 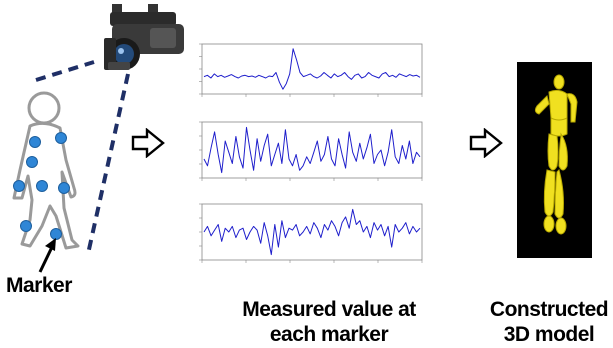 I want to click on measured-caption-line-2: each marker, so click(x=329, y=334).